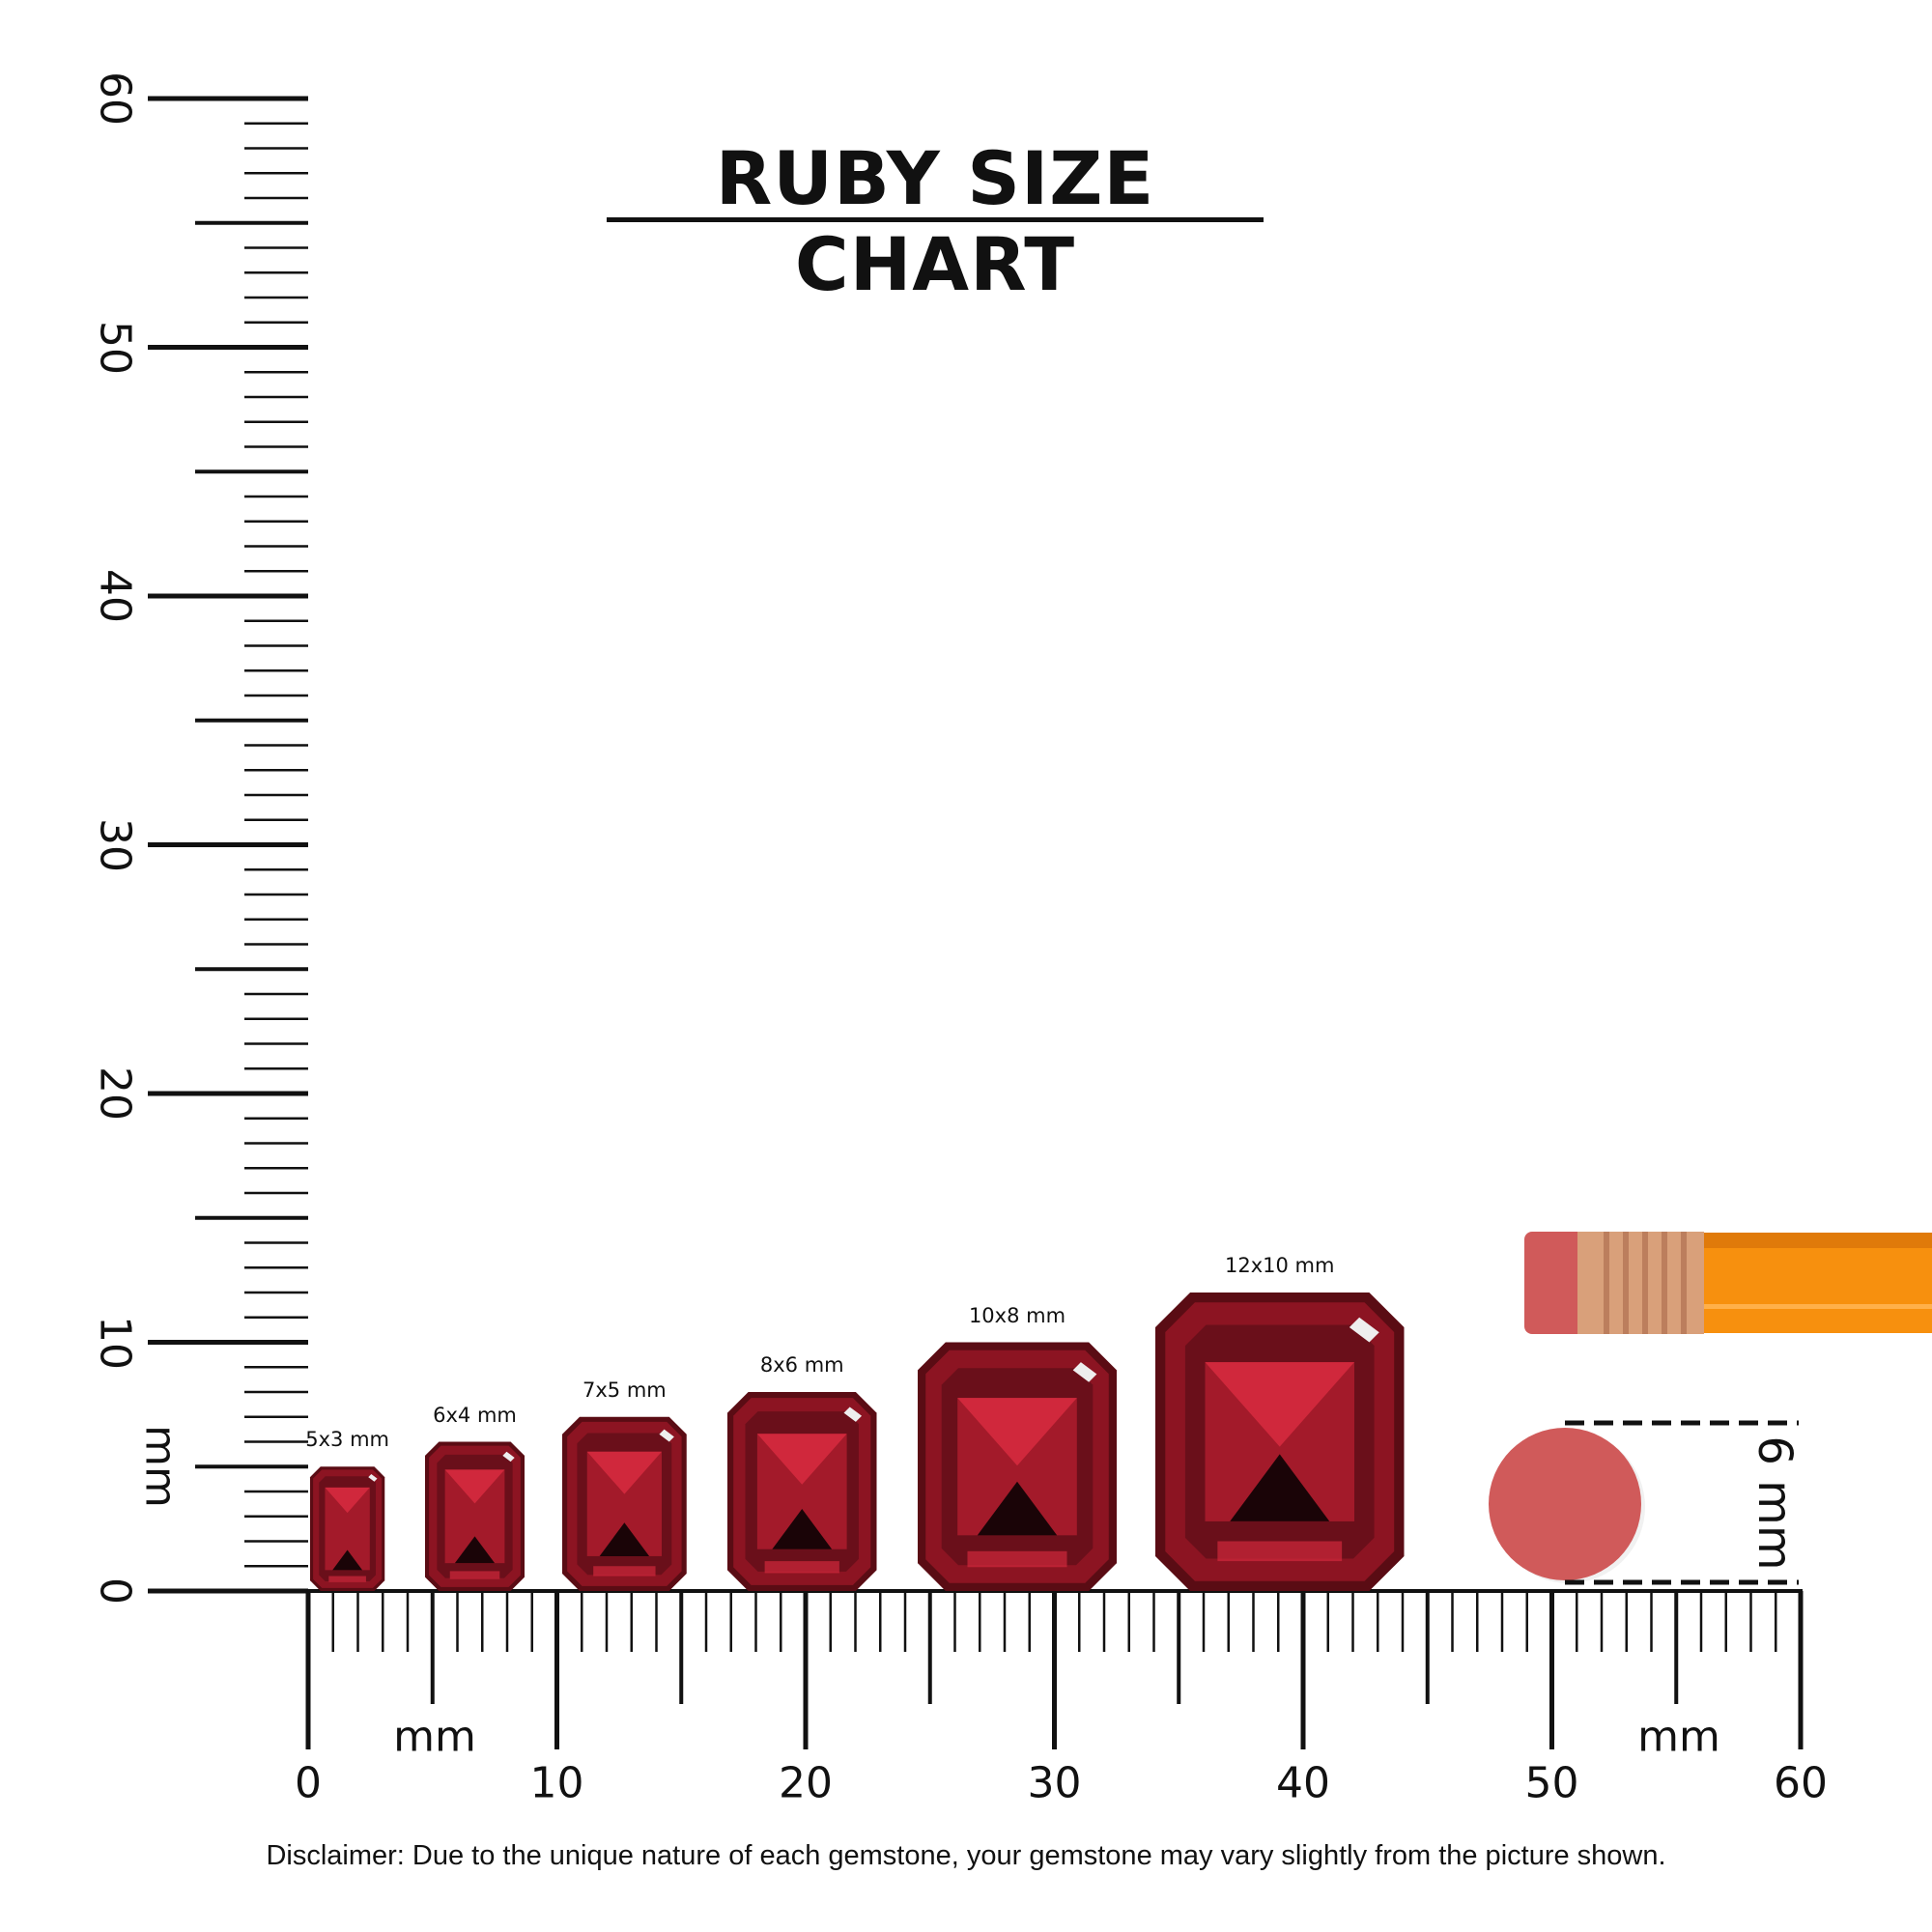  I want to click on v-ruler-label: 60, so click(115, 98).